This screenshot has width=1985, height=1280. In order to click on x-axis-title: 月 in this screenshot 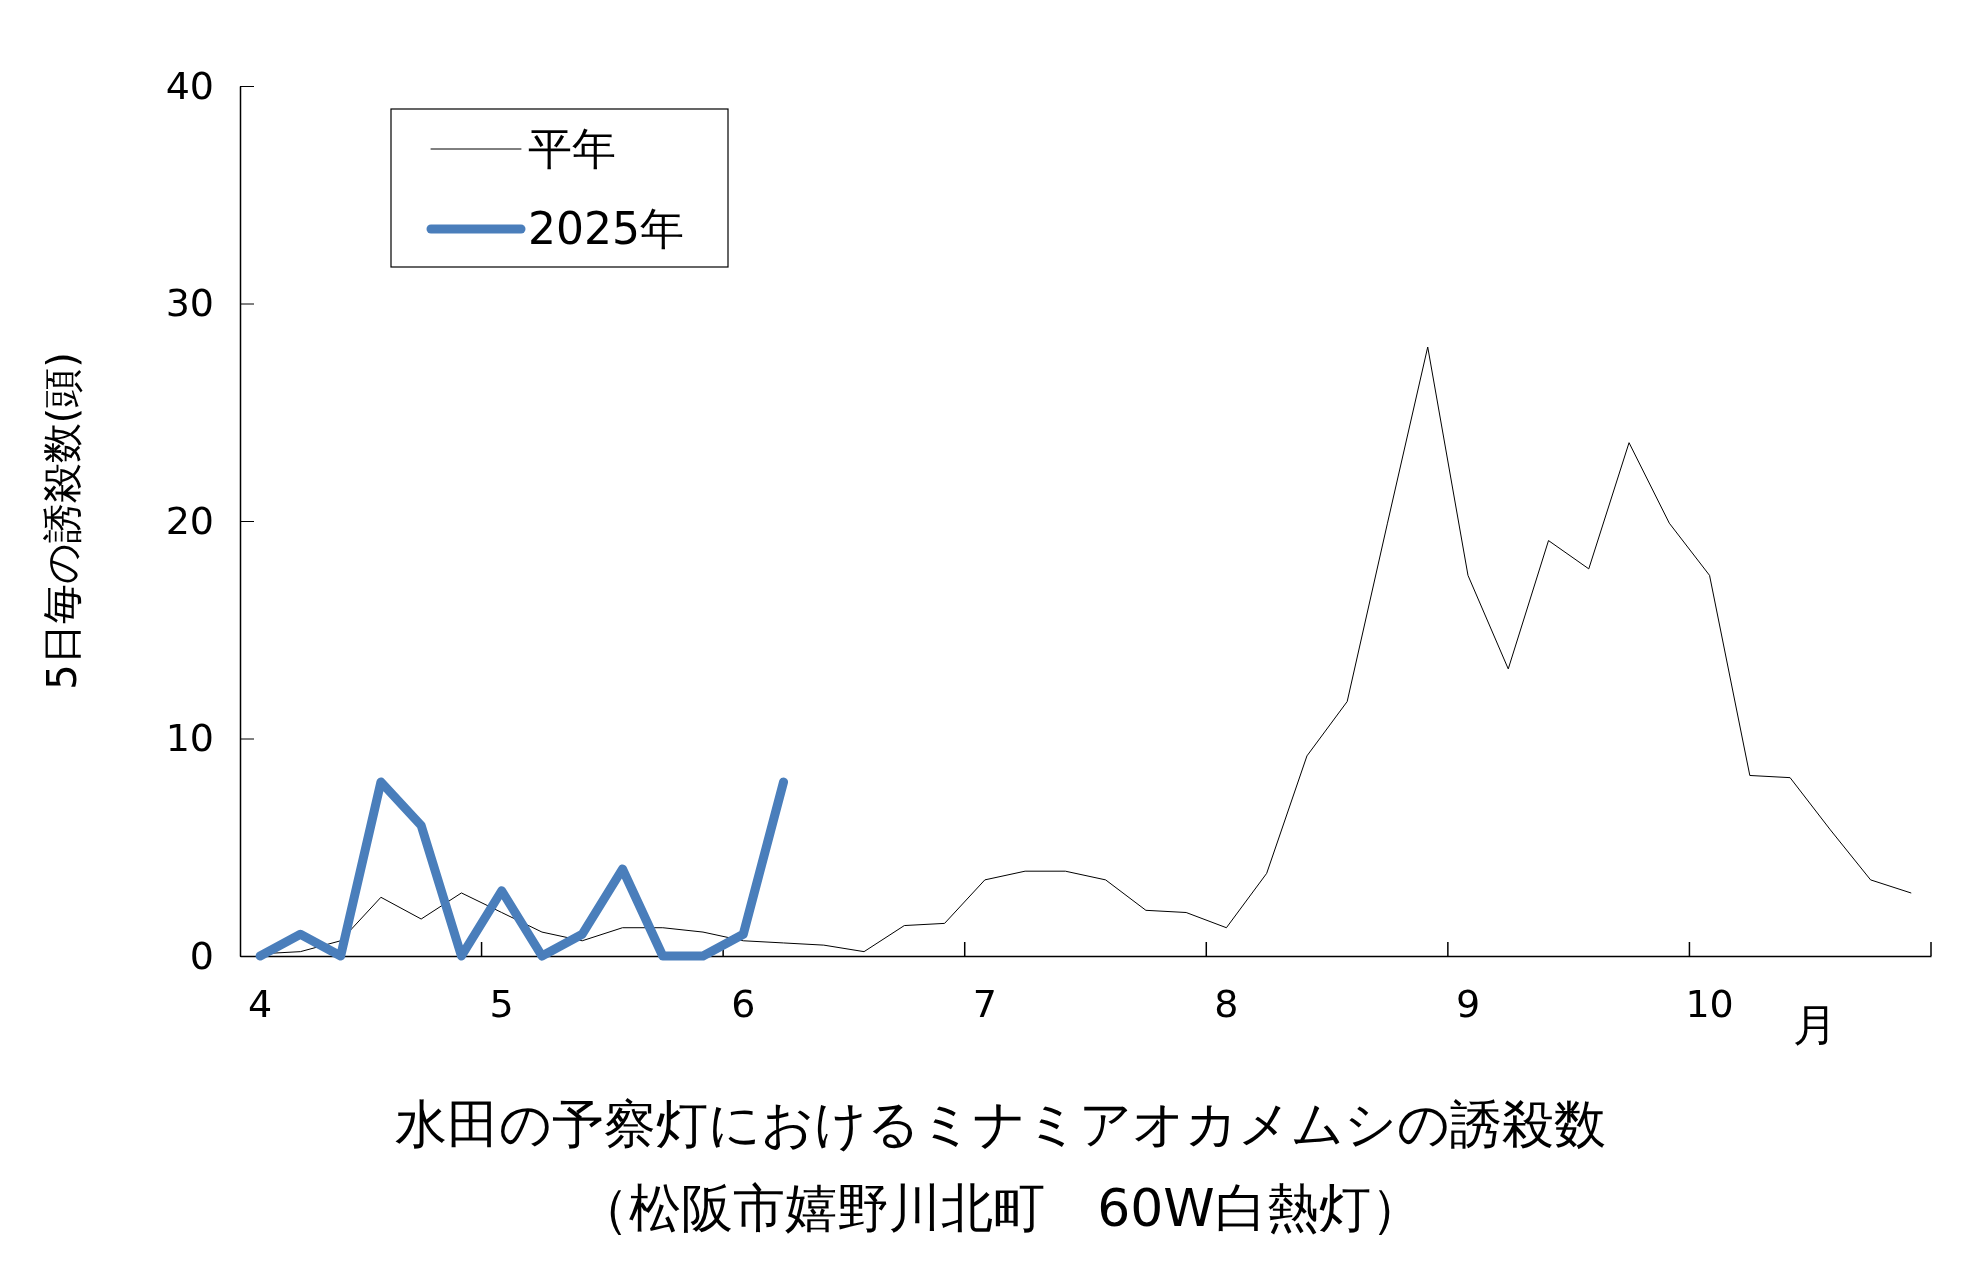, I will do `click(1815, 1024)`.